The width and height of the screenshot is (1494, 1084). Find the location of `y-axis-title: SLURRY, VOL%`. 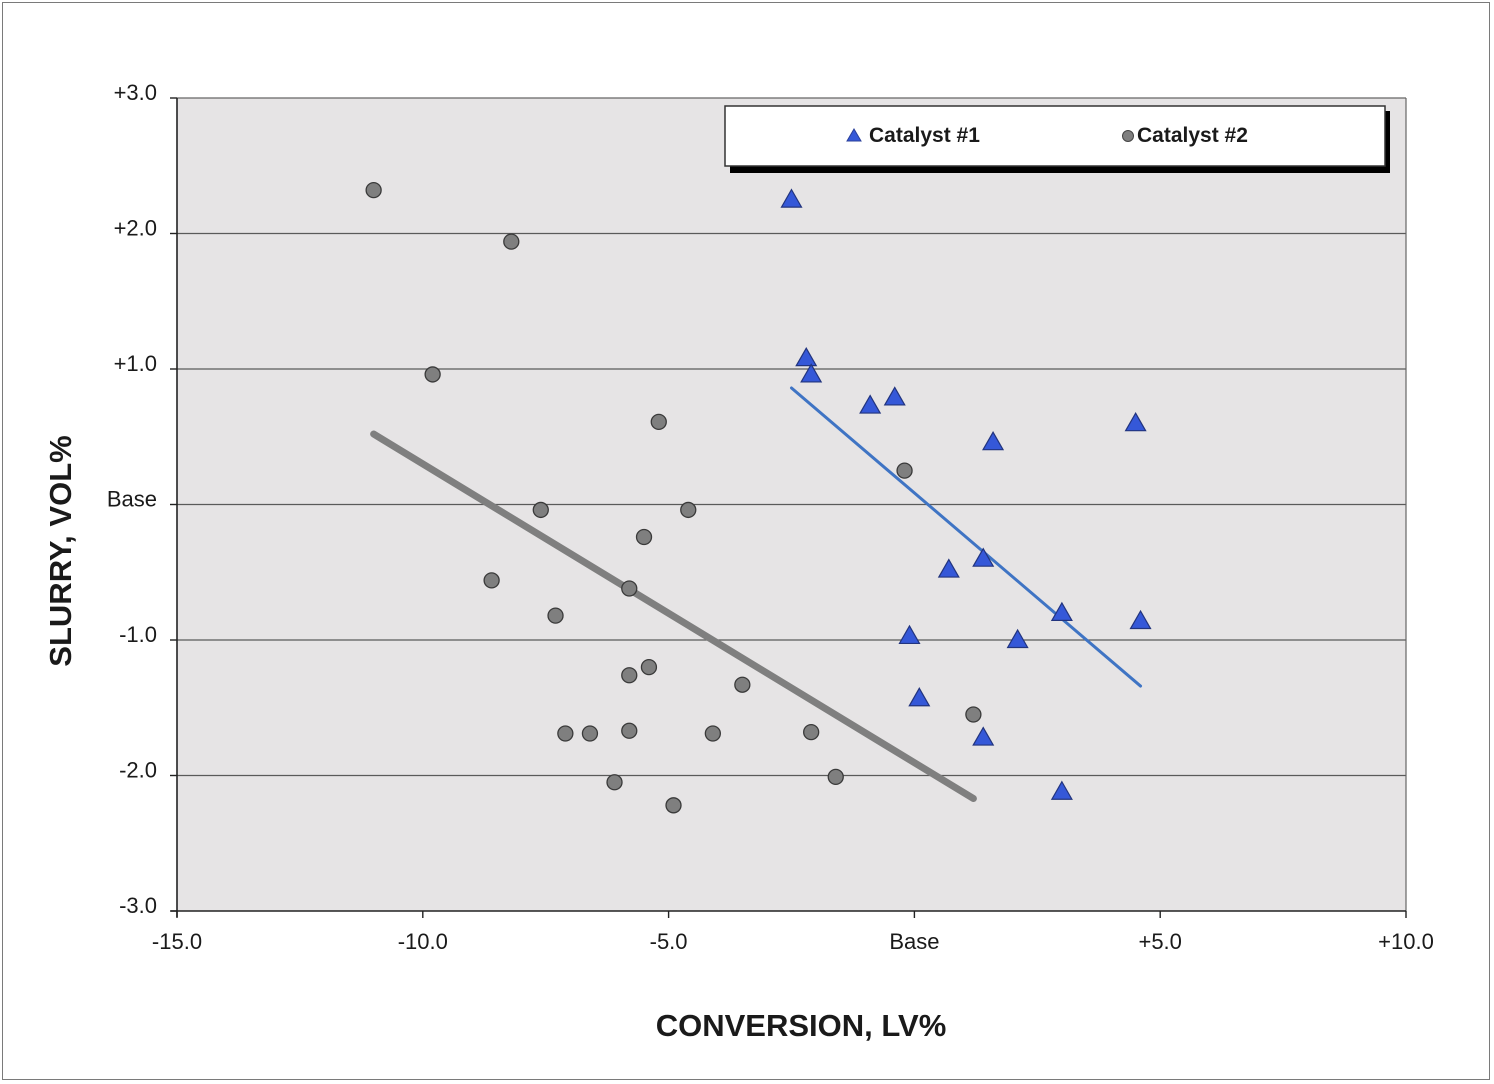

y-axis-title: SLURRY, VOL% is located at coordinates (60, 550).